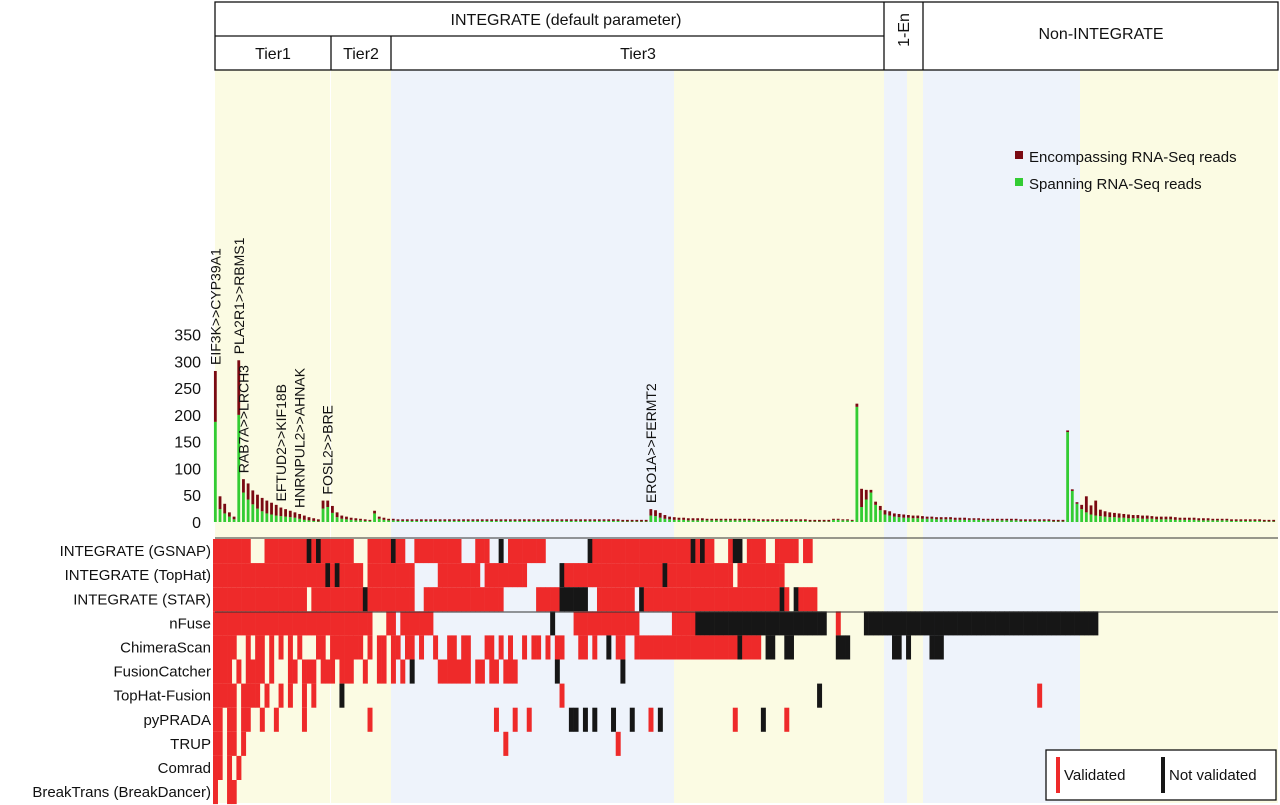 The width and height of the screenshot is (1280, 805). I want to click on heatmap-row-label: INTEGRATE (TopHat), so click(138, 575).